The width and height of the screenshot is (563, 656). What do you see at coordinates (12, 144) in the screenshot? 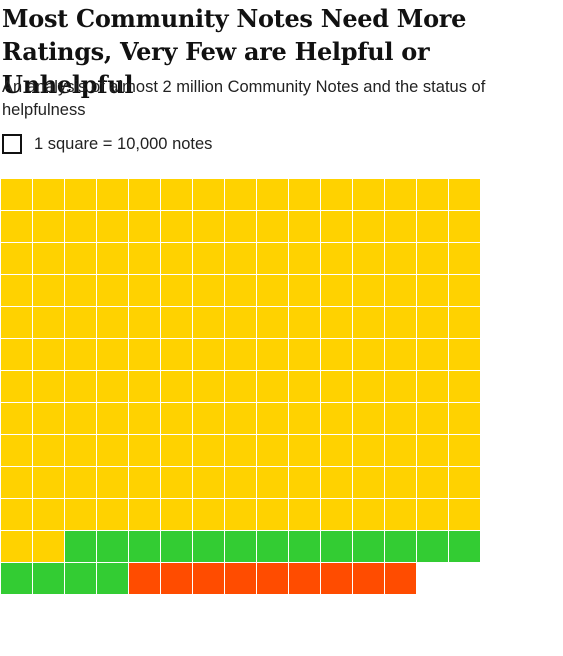
I see `legend-square-swatch` at bounding box center [12, 144].